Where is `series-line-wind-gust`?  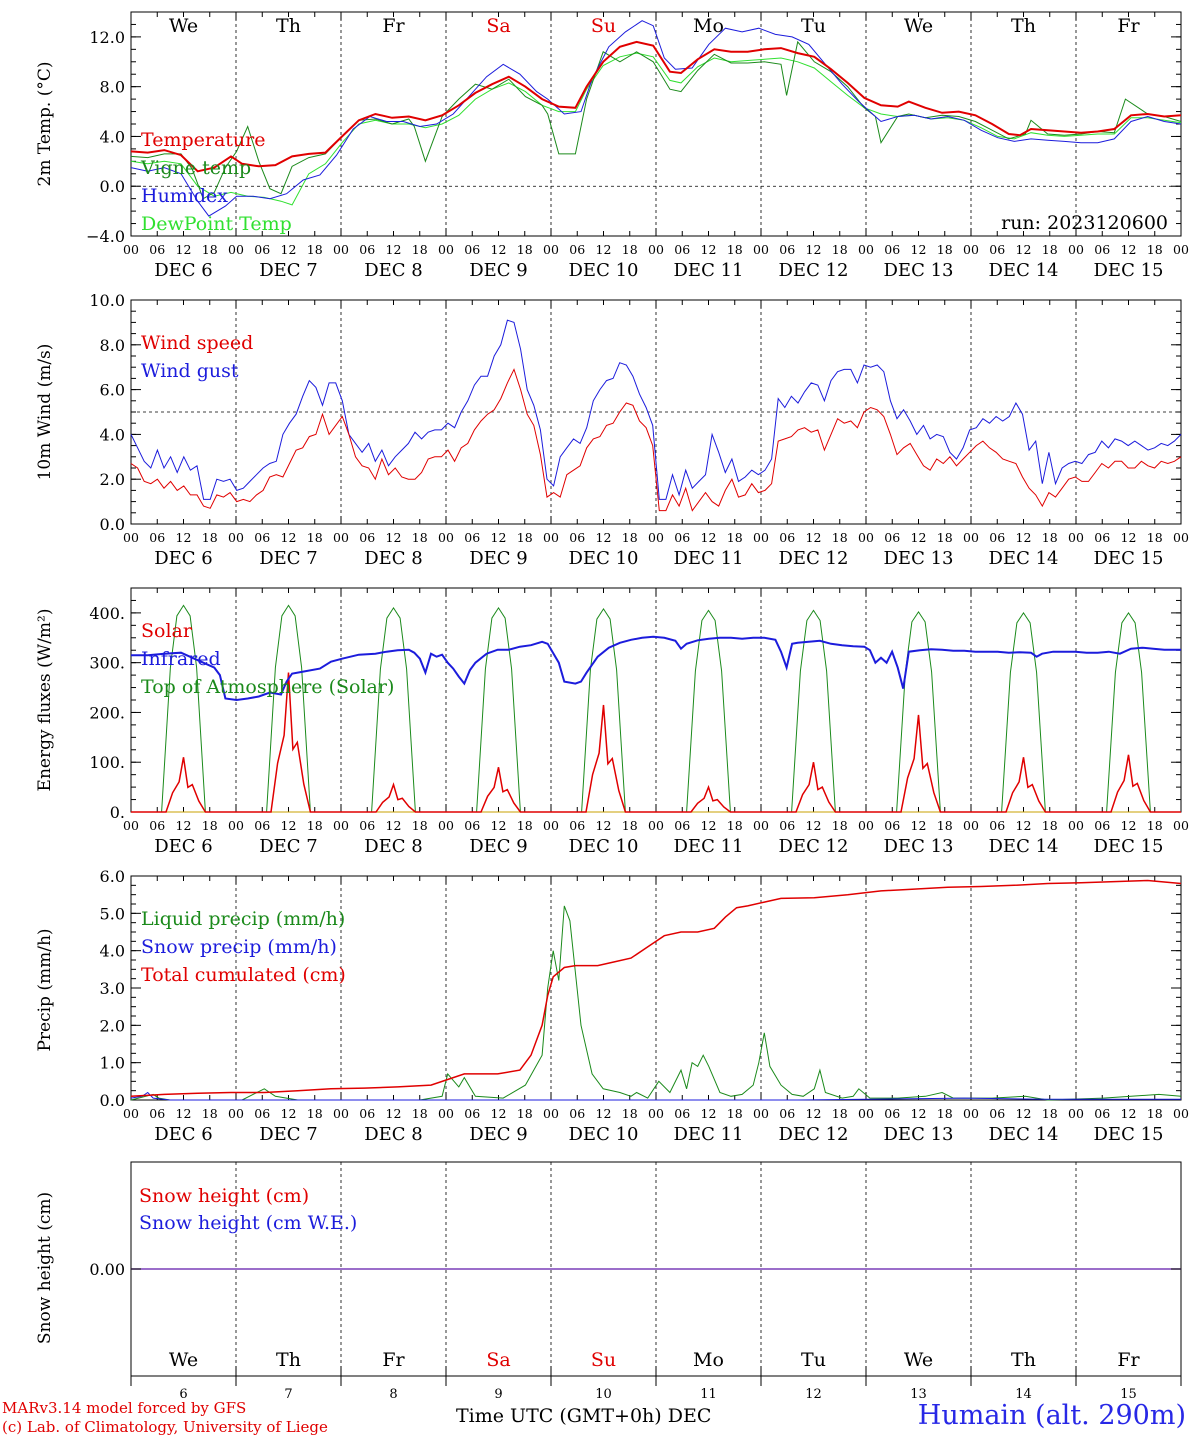 series-line-wind-gust is located at coordinates (656, 409).